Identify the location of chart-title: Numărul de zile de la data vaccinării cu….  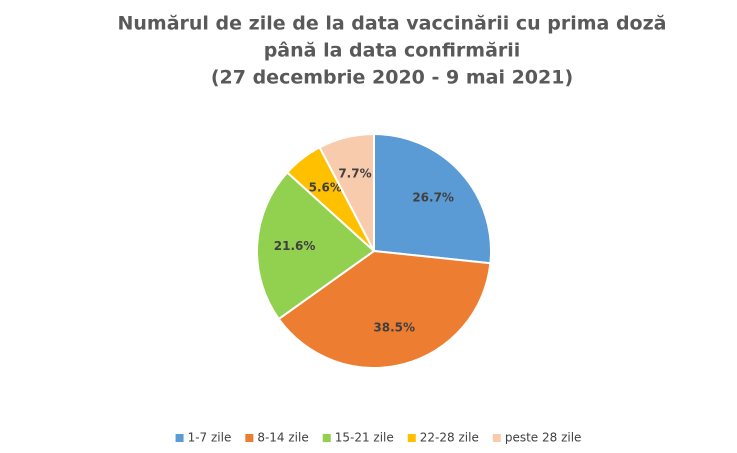
(391, 24).